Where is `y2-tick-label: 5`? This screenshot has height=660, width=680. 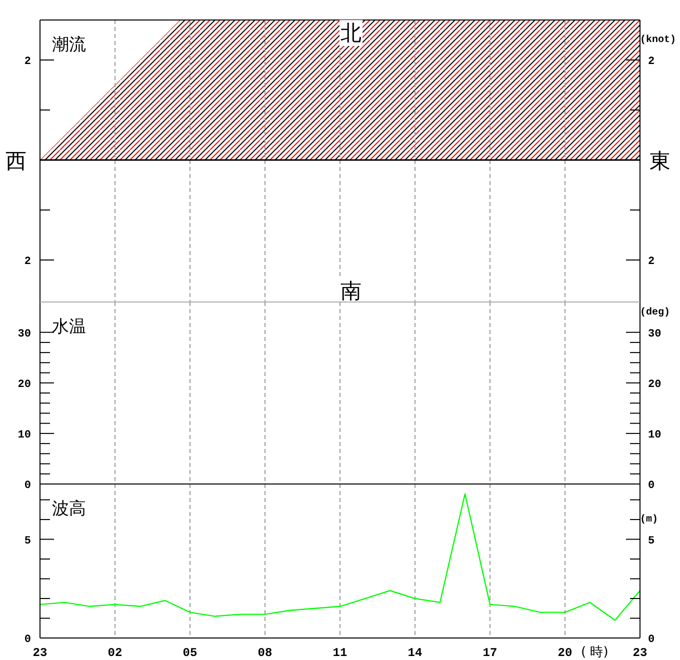 y2-tick-label: 5 is located at coordinates (651, 541).